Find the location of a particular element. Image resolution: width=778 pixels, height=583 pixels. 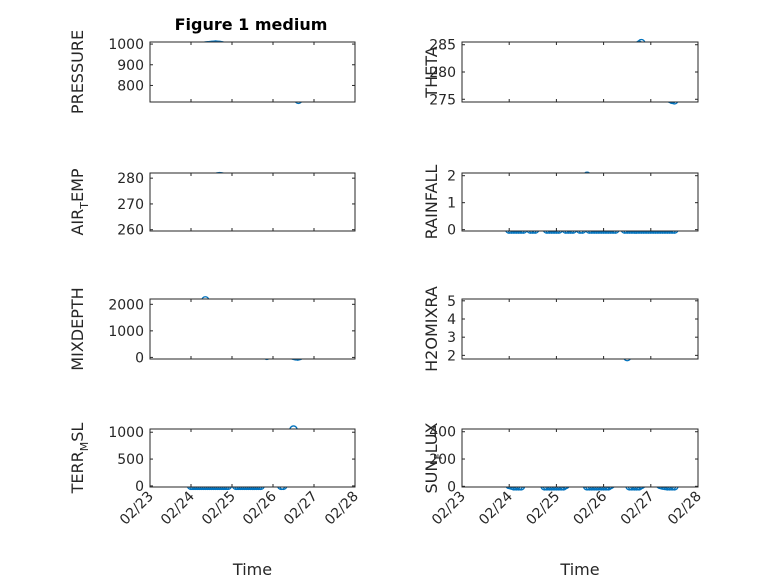

y-tick-label: 200 is located at coordinates (442, 460).